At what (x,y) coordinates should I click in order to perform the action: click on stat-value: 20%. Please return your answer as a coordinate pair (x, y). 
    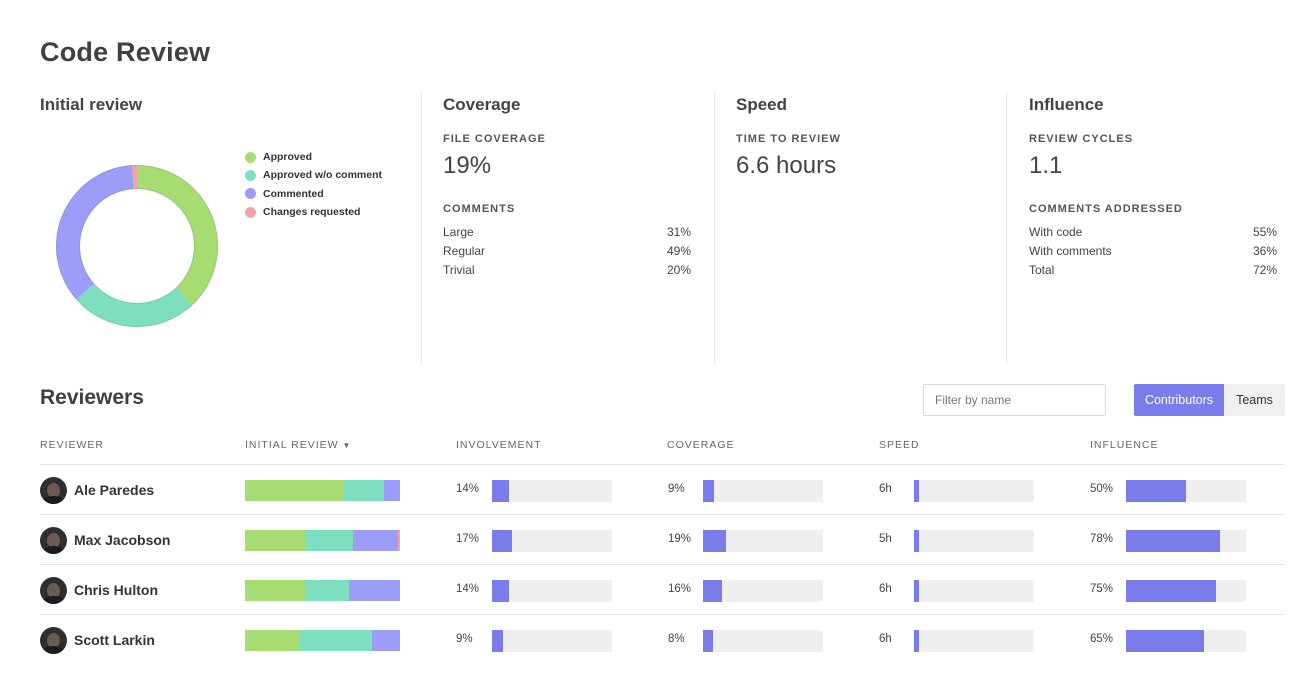
    Looking at the image, I should click on (678, 270).